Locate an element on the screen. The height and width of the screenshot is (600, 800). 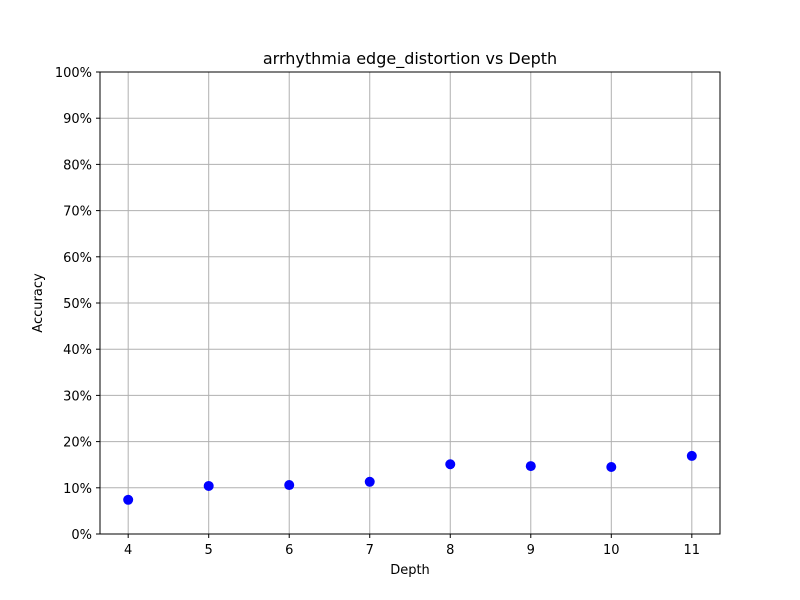
y-tick-label: 30% is located at coordinates (77, 396).